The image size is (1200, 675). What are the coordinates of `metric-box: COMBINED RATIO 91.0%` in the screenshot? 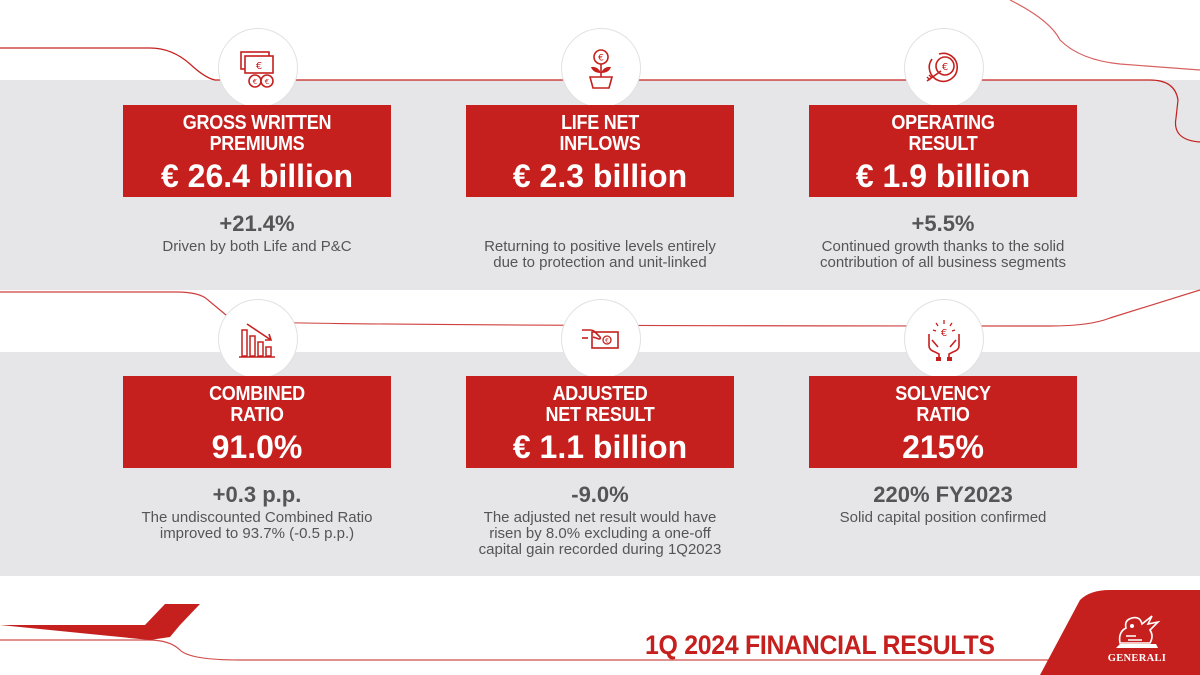 It's located at (257, 422).